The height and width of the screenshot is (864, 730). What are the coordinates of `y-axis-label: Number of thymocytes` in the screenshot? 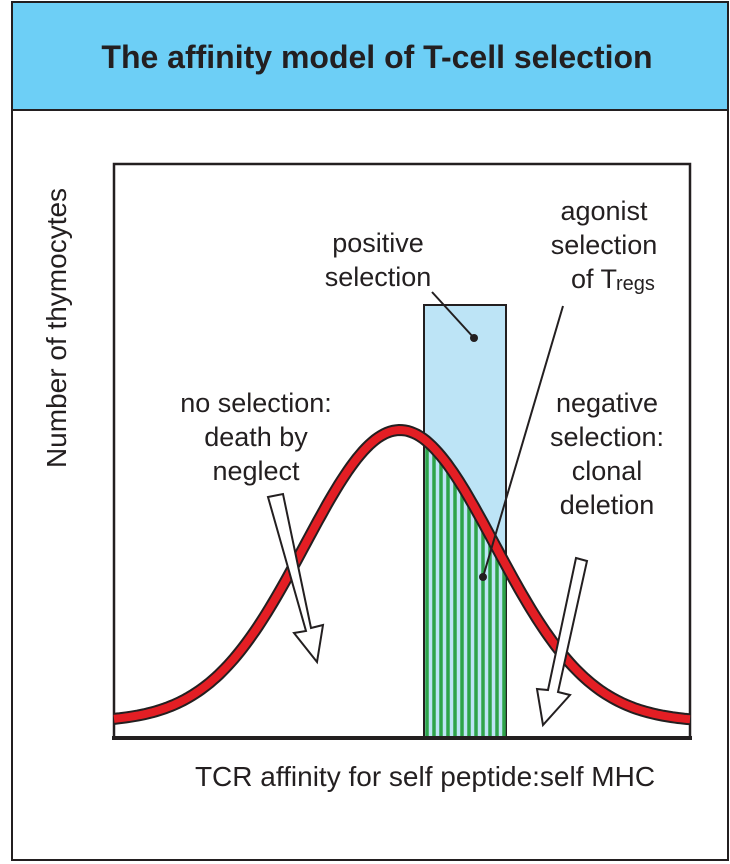 It's located at (56, 328).